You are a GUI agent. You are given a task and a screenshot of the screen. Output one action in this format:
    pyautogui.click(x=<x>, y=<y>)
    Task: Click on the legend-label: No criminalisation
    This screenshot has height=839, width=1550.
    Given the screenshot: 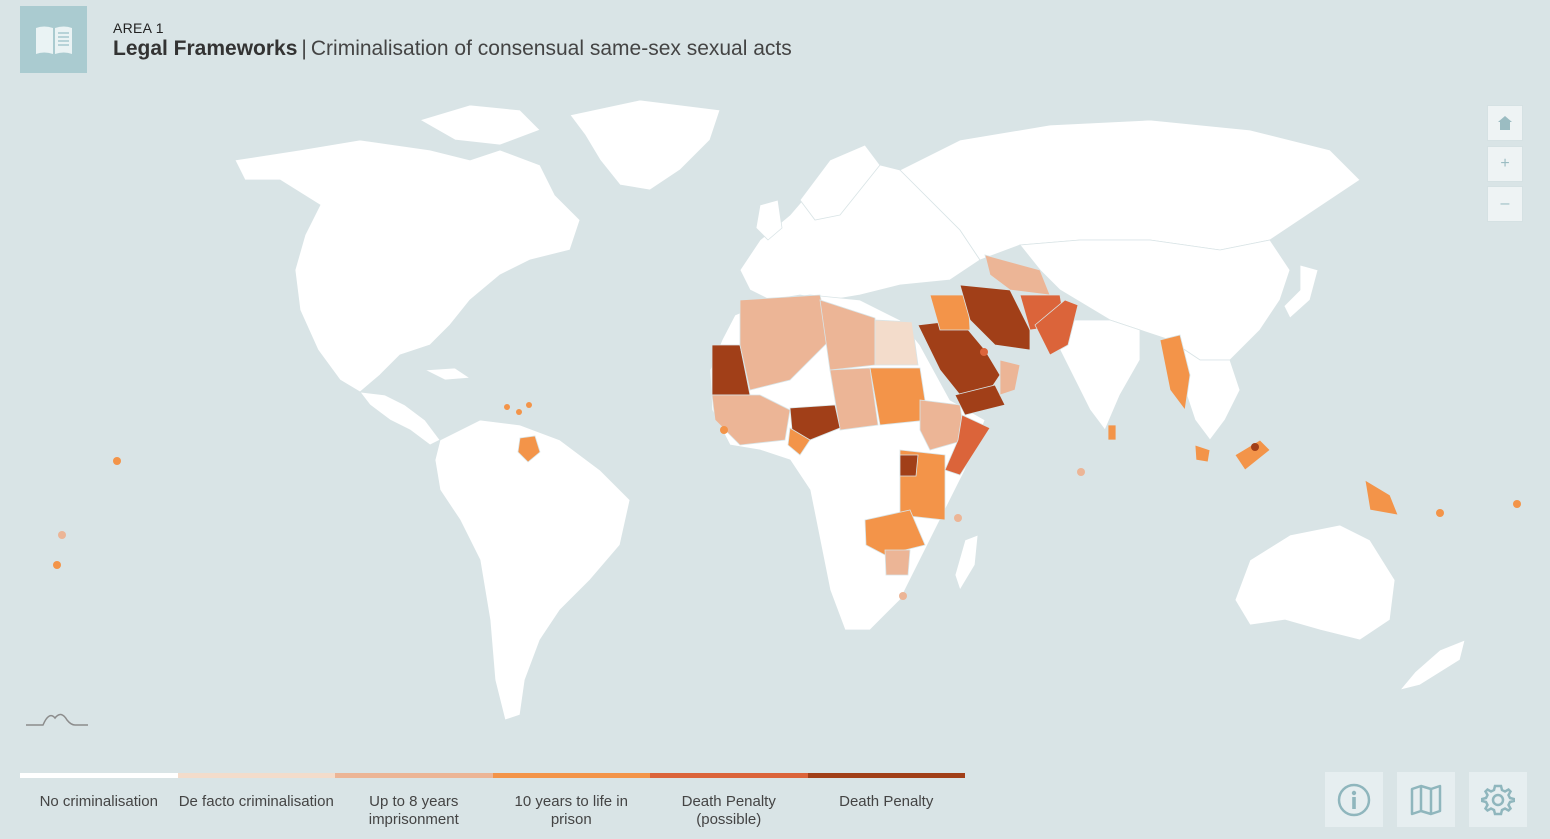 What is the action you would take?
    pyautogui.click(x=98, y=801)
    